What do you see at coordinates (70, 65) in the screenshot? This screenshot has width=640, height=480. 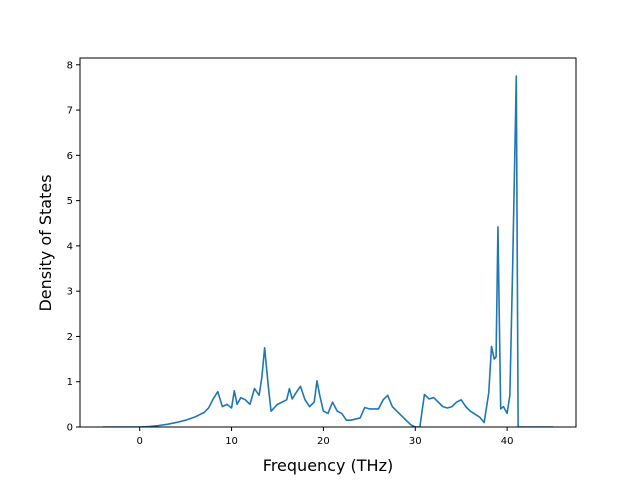 I see `y-tick-label: 8` at bounding box center [70, 65].